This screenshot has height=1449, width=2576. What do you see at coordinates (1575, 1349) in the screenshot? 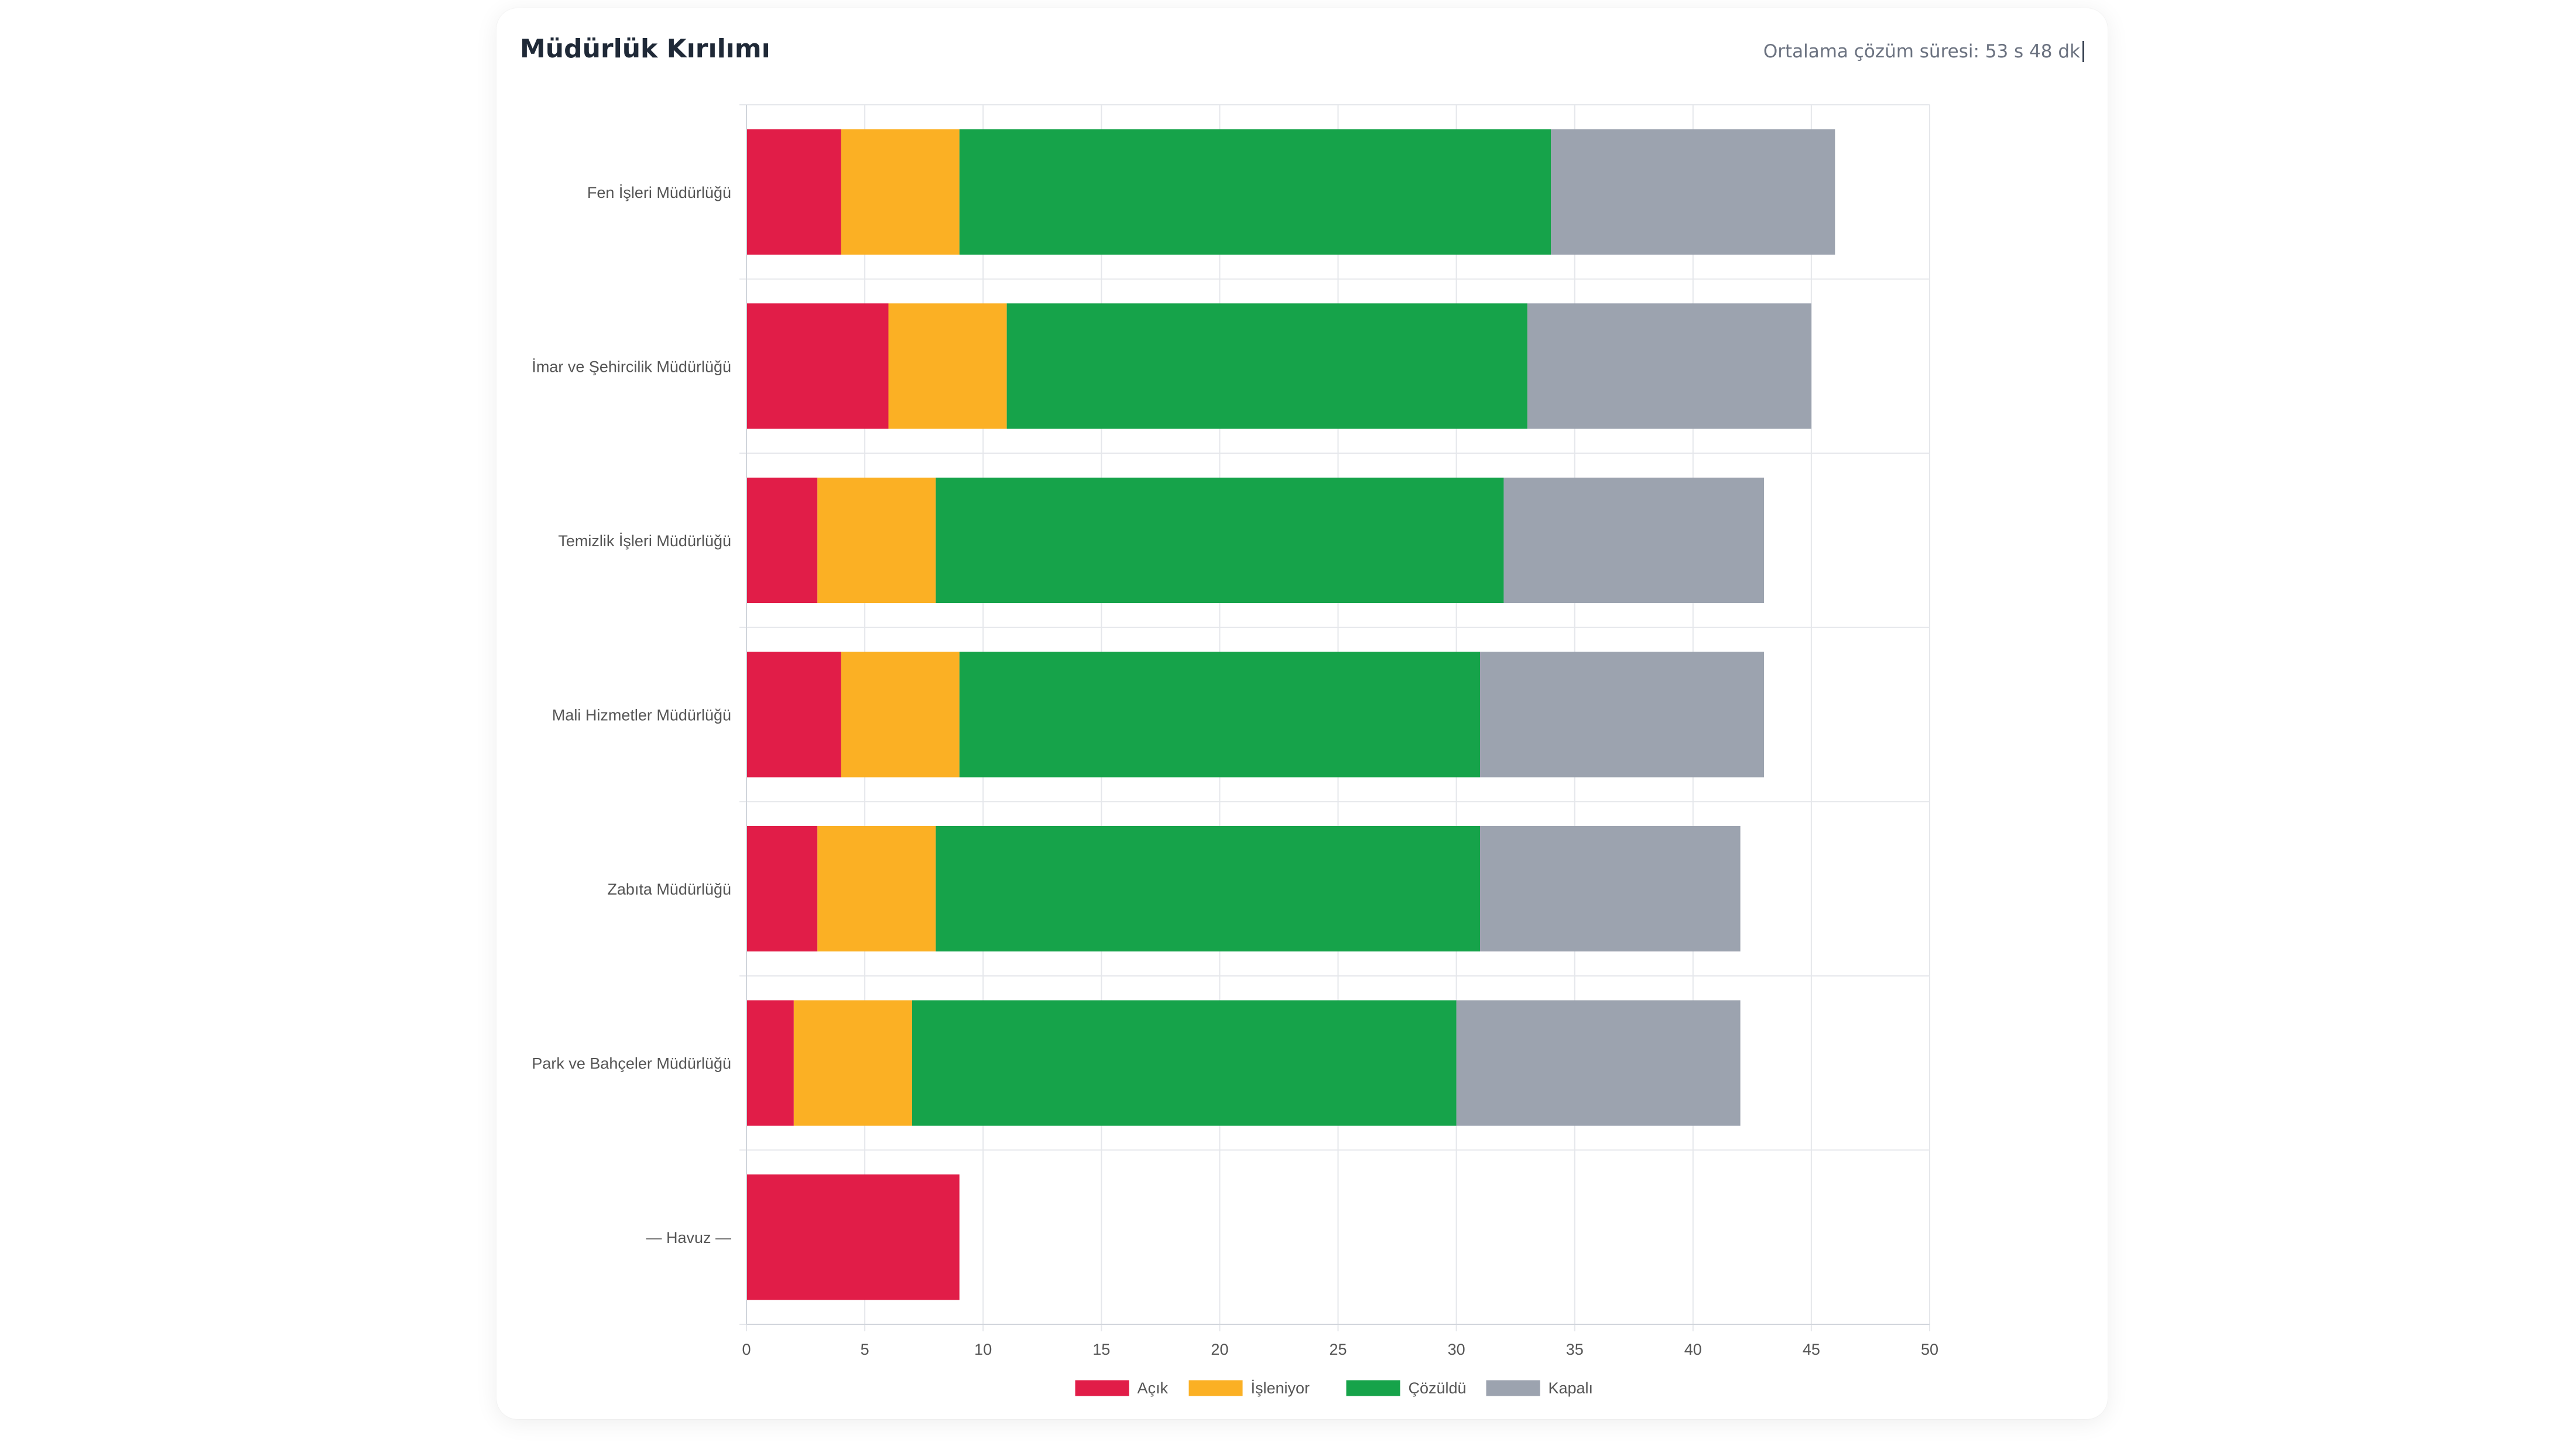
I see `x-tick-label: 35` at bounding box center [1575, 1349].